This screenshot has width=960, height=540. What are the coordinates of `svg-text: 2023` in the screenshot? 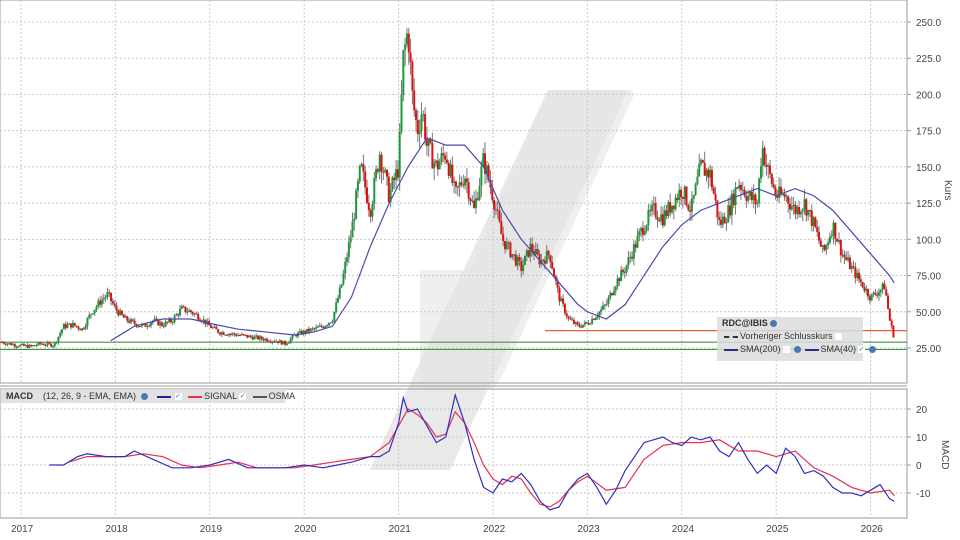 It's located at (588, 529).